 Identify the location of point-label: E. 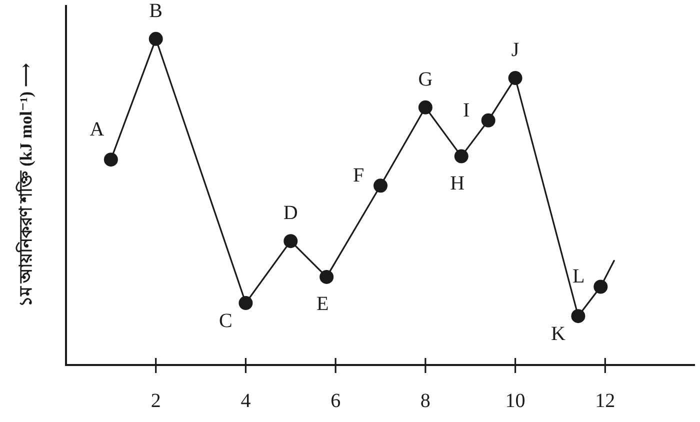
(322, 303).